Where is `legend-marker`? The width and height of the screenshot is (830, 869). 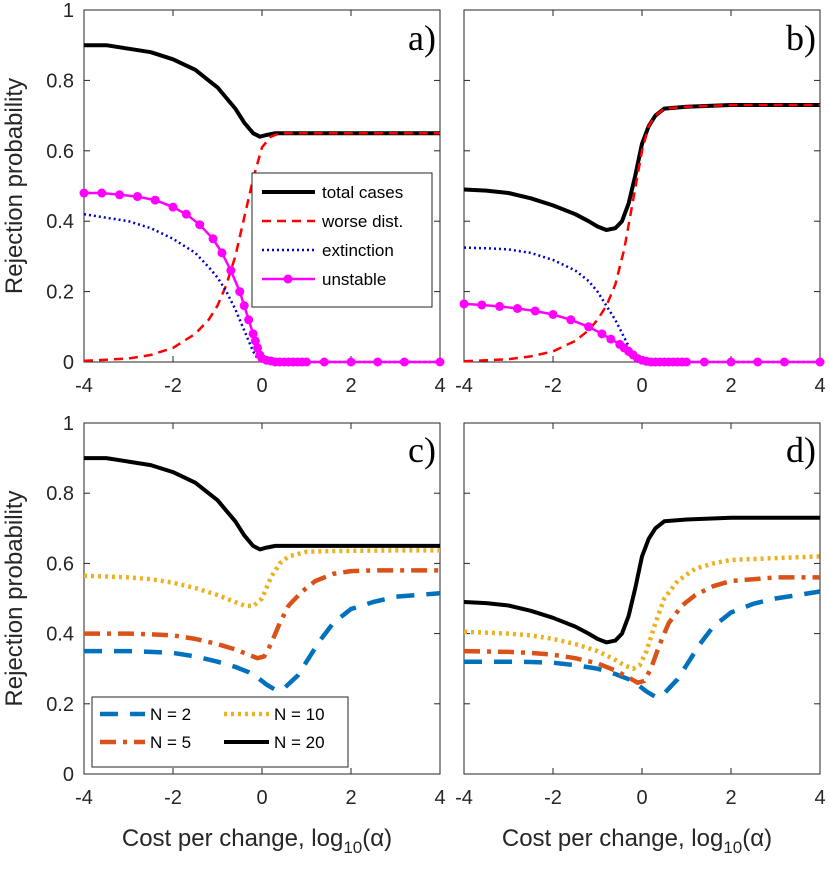 legend-marker is located at coordinates (288, 279).